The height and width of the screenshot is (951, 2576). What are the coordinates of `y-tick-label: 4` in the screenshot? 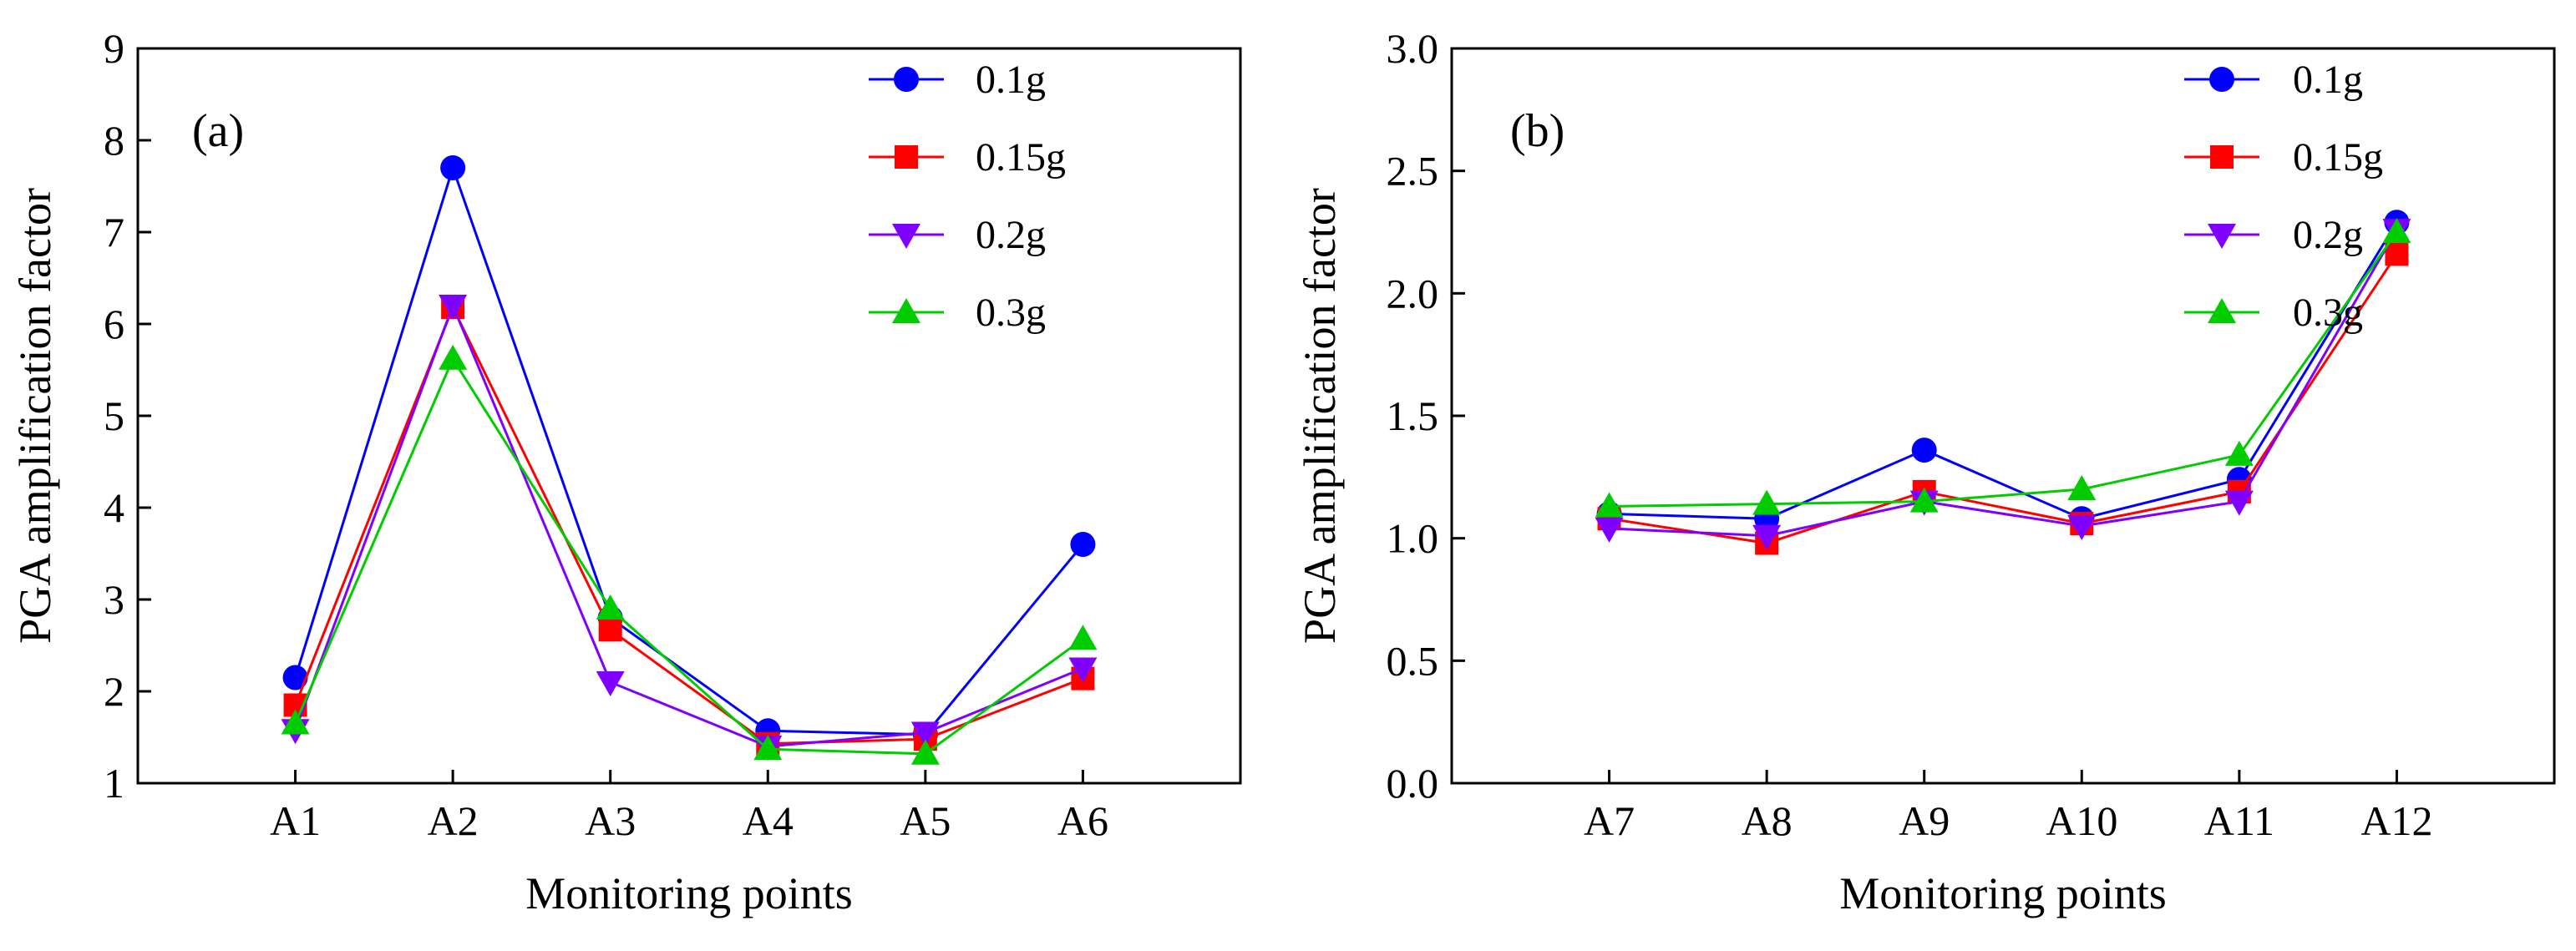 It's located at (114, 508).